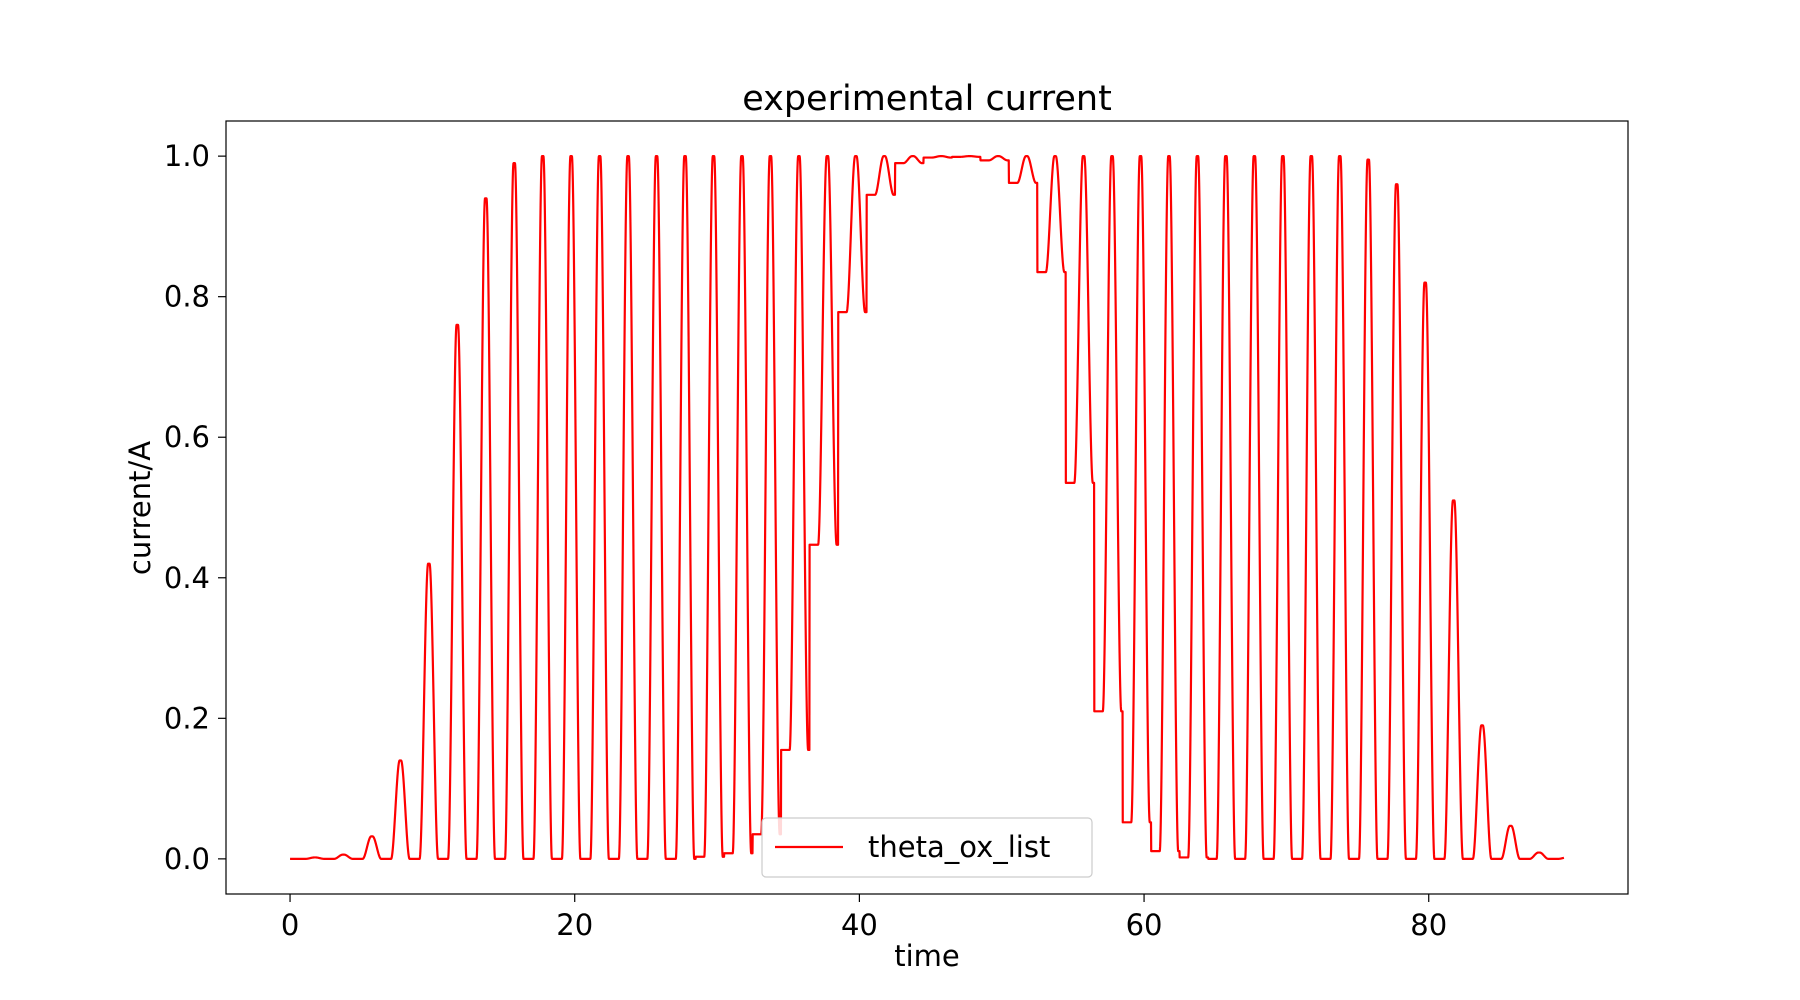 The width and height of the screenshot is (1800, 1000). What do you see at coordinates (927, 956) in the screenshot?
I see `x-axis-label: time` at bounding box center [927, 956].